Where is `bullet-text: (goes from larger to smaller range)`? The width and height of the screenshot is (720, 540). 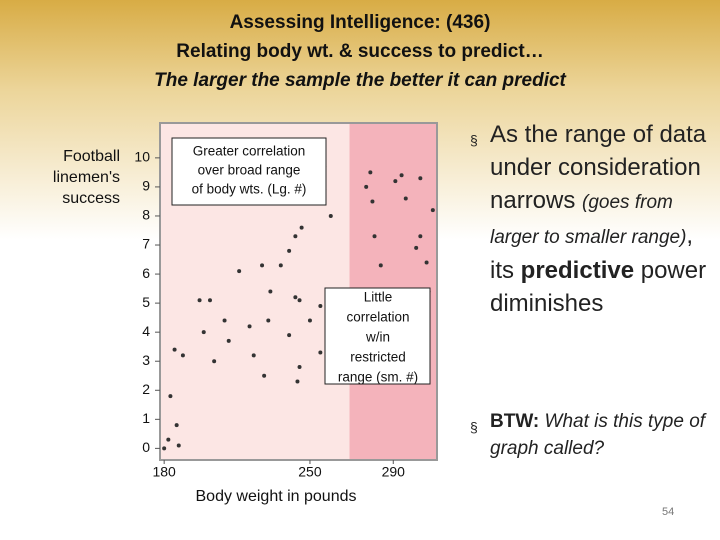 bullet-text: (goes from larger to smaller range) is located at coordinates (588, 220).